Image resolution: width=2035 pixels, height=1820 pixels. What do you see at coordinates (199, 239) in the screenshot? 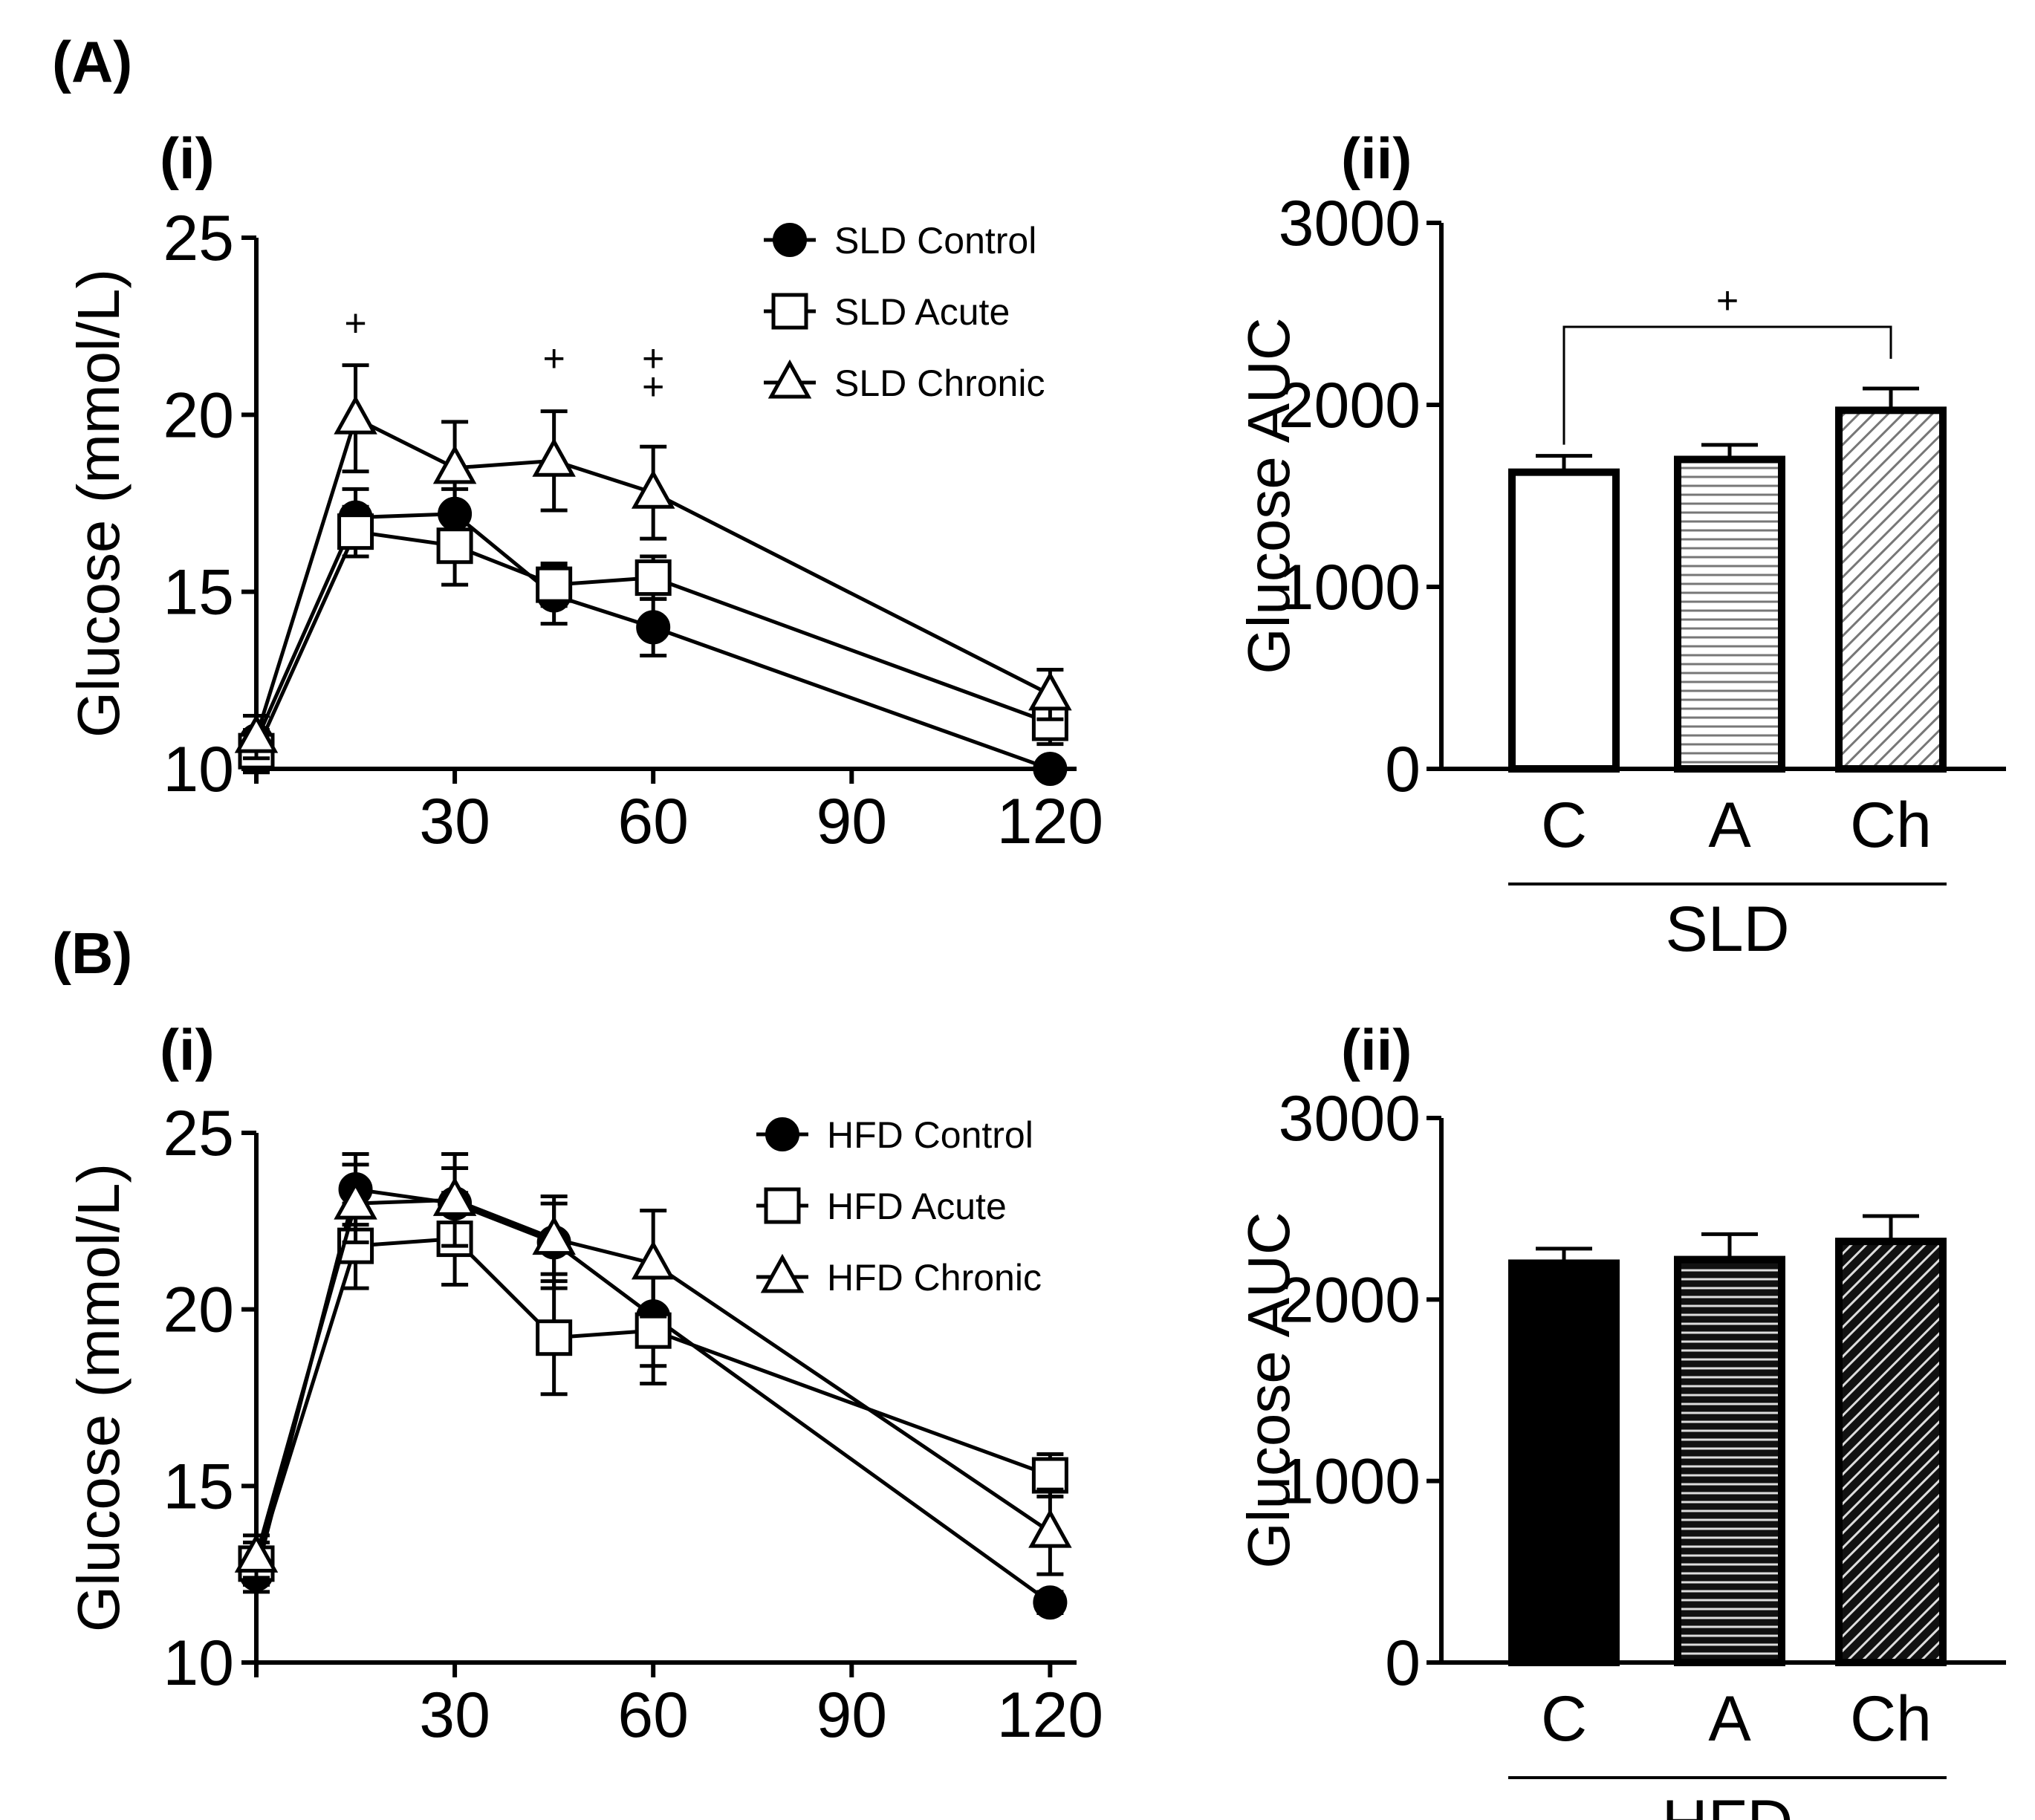
I see `y-tick-label: 25` at bounding box center [199, 239].